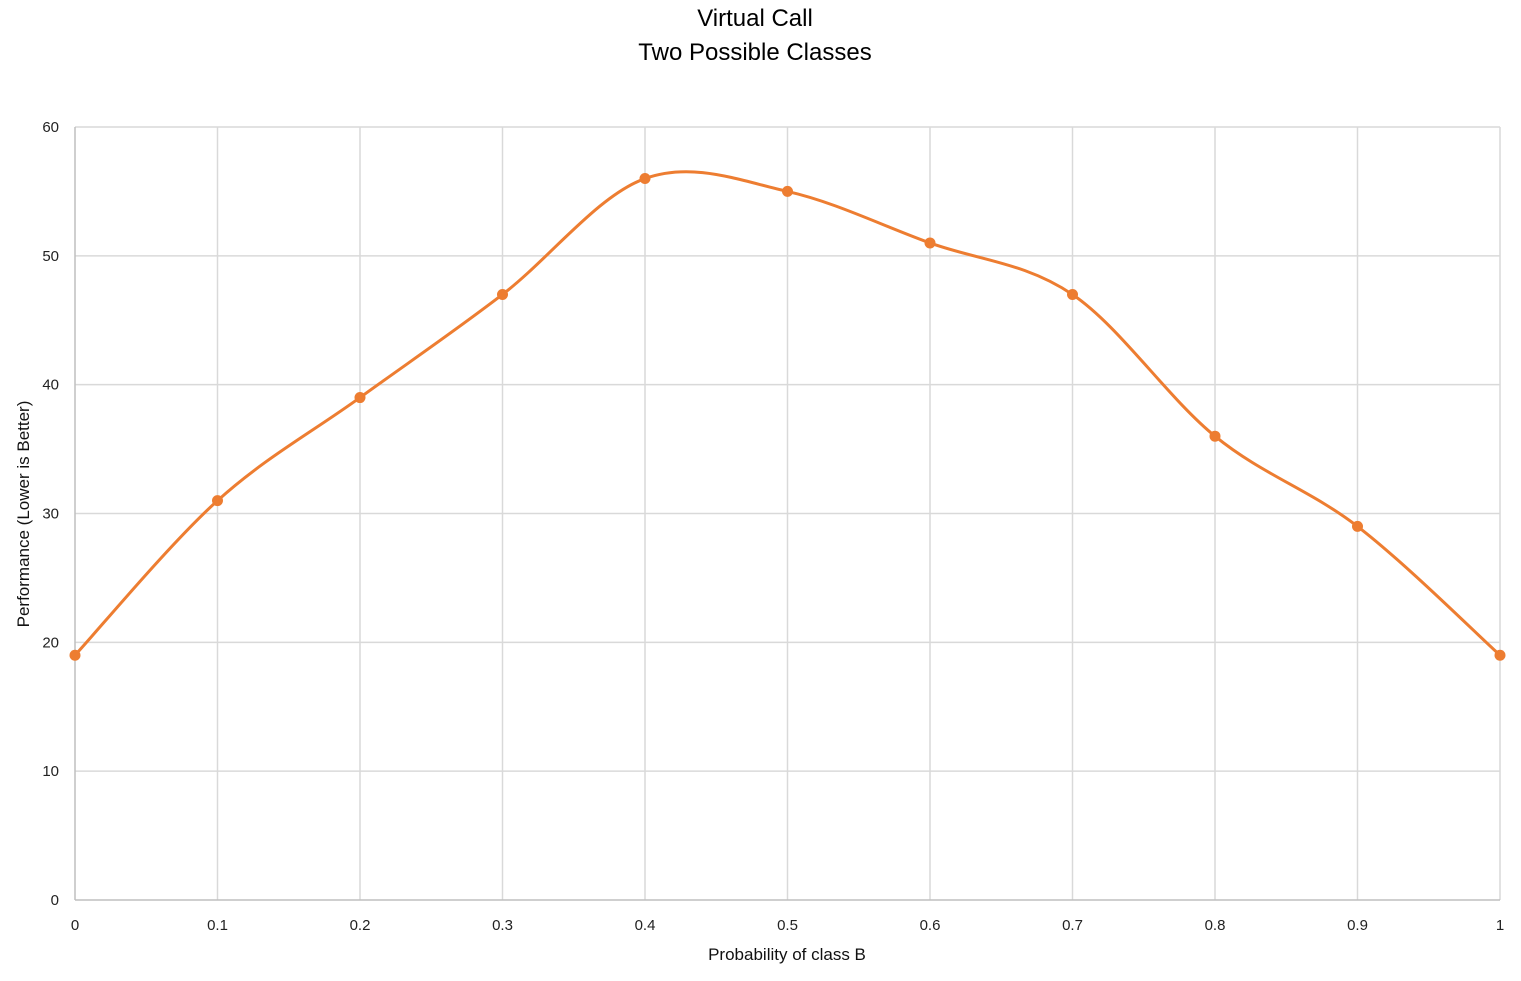  Describe the element at coordinates (50, 256) in the screenshot. I see `y-tick-label: 50` at that location.